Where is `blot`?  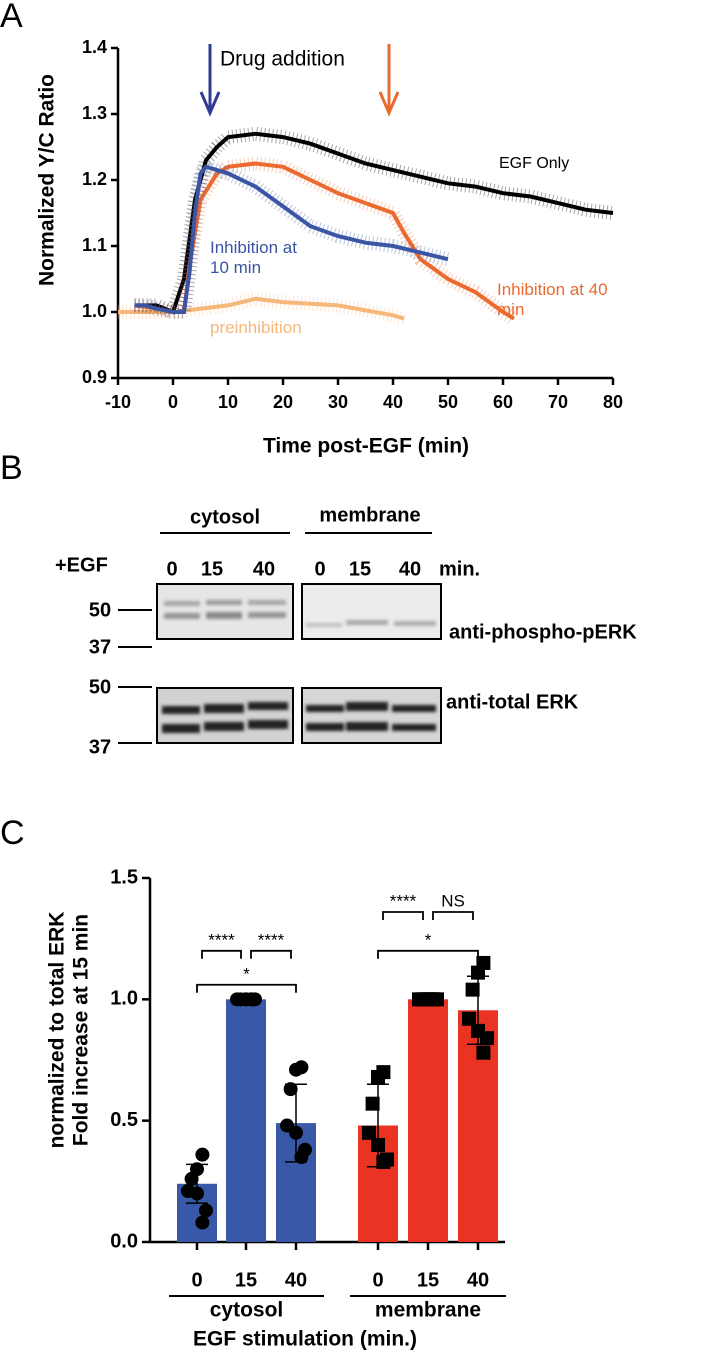
blot is located at coordinates (299, 663).